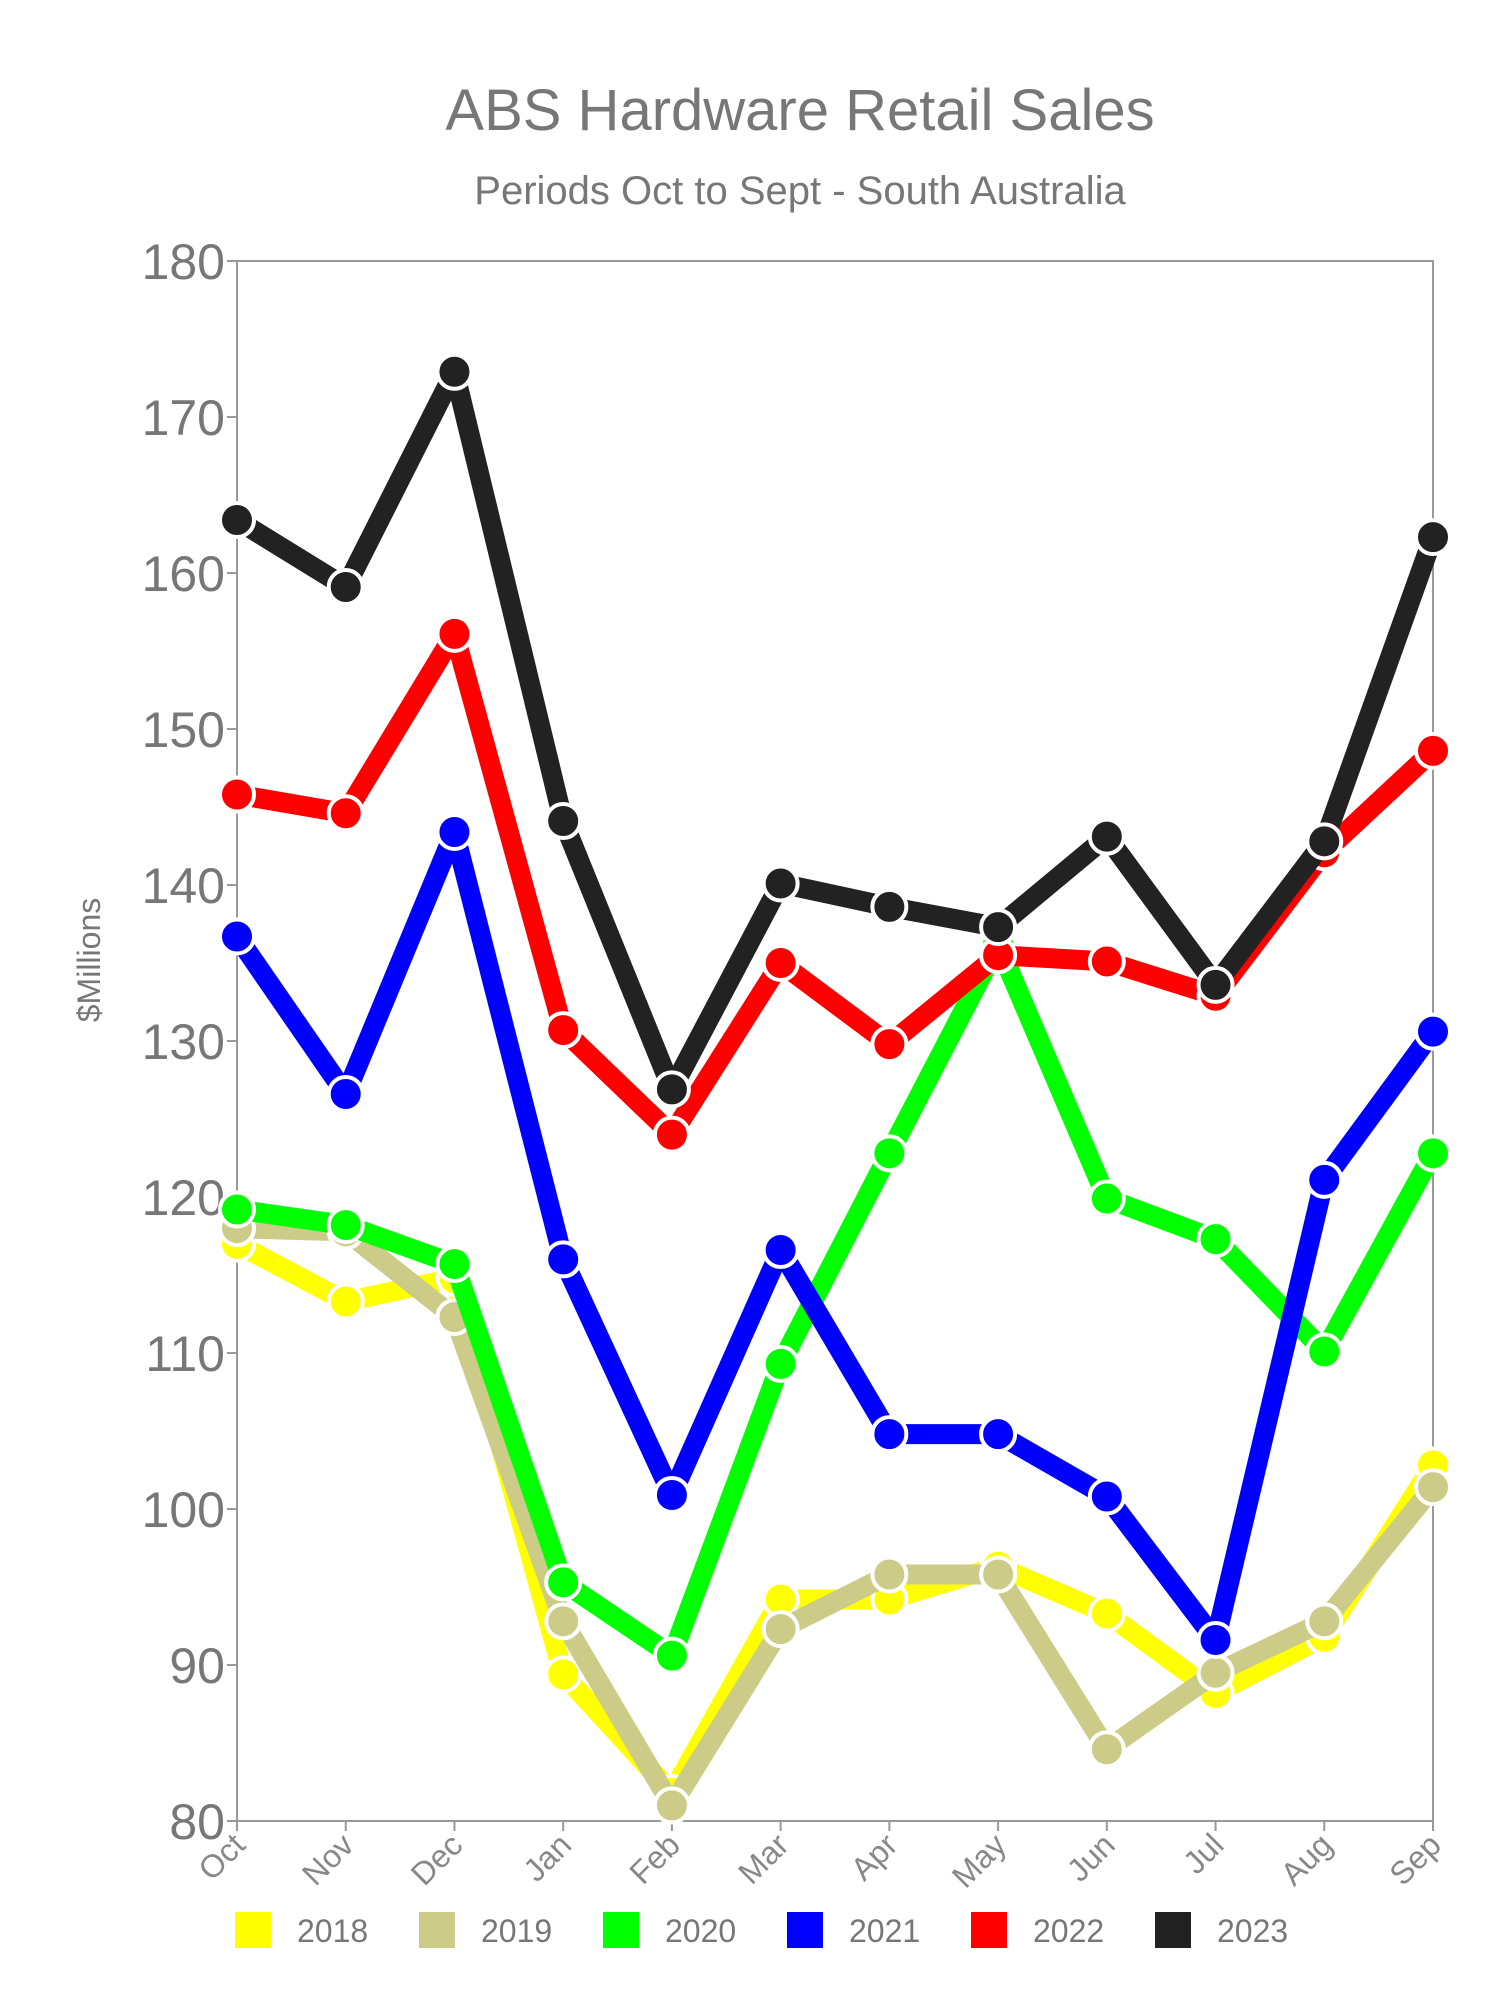 This screenshot has height=2000, width=1500. What do you see at coordinates (700, 1931) in the screenshot?
I see `legend-label: 2020` at bounding box center [700, 1931].